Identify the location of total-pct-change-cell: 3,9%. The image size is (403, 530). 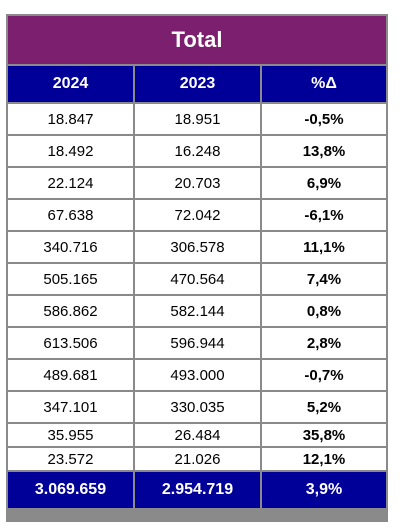
(324, 490).